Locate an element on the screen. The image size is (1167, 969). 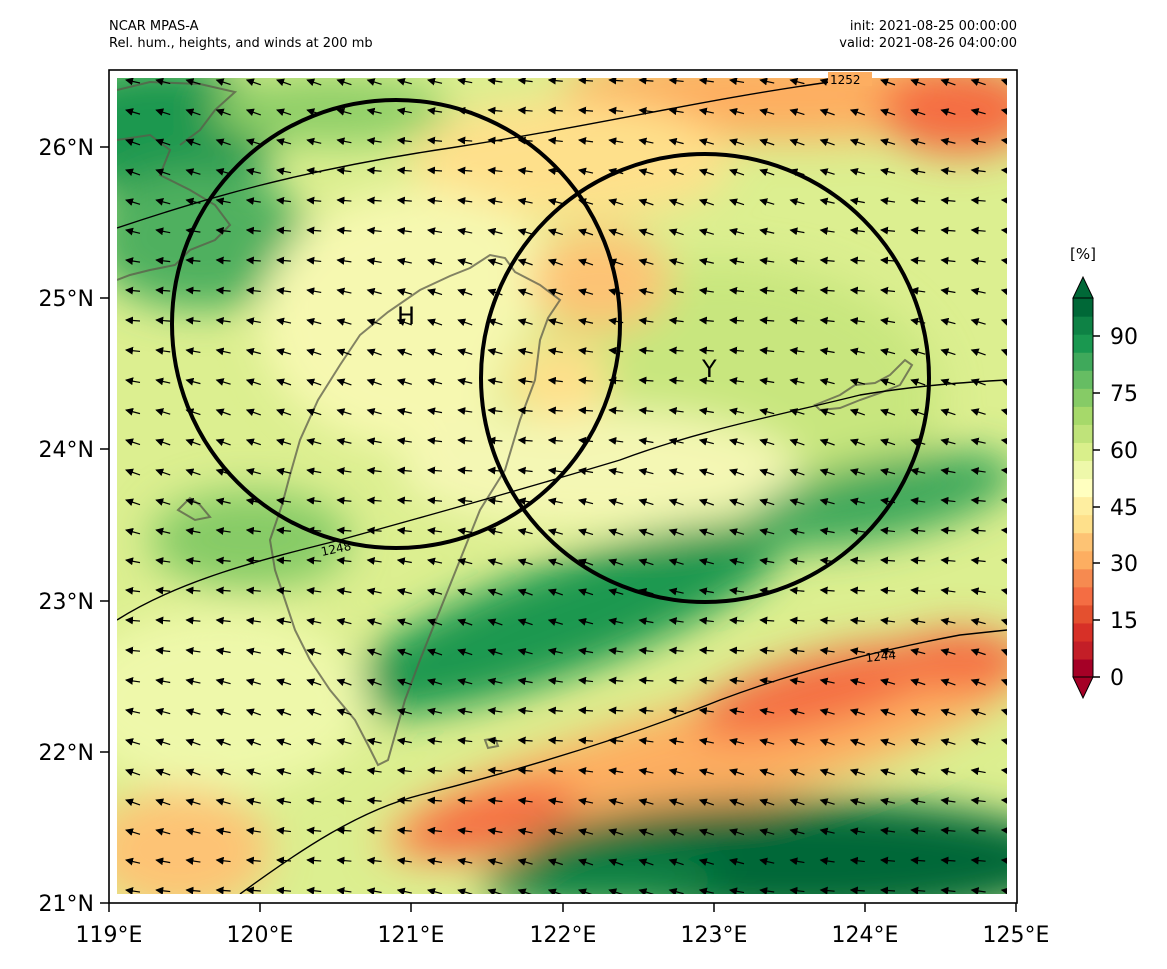
contour-label-1252: 1252 is located at coordinates (845, 80).